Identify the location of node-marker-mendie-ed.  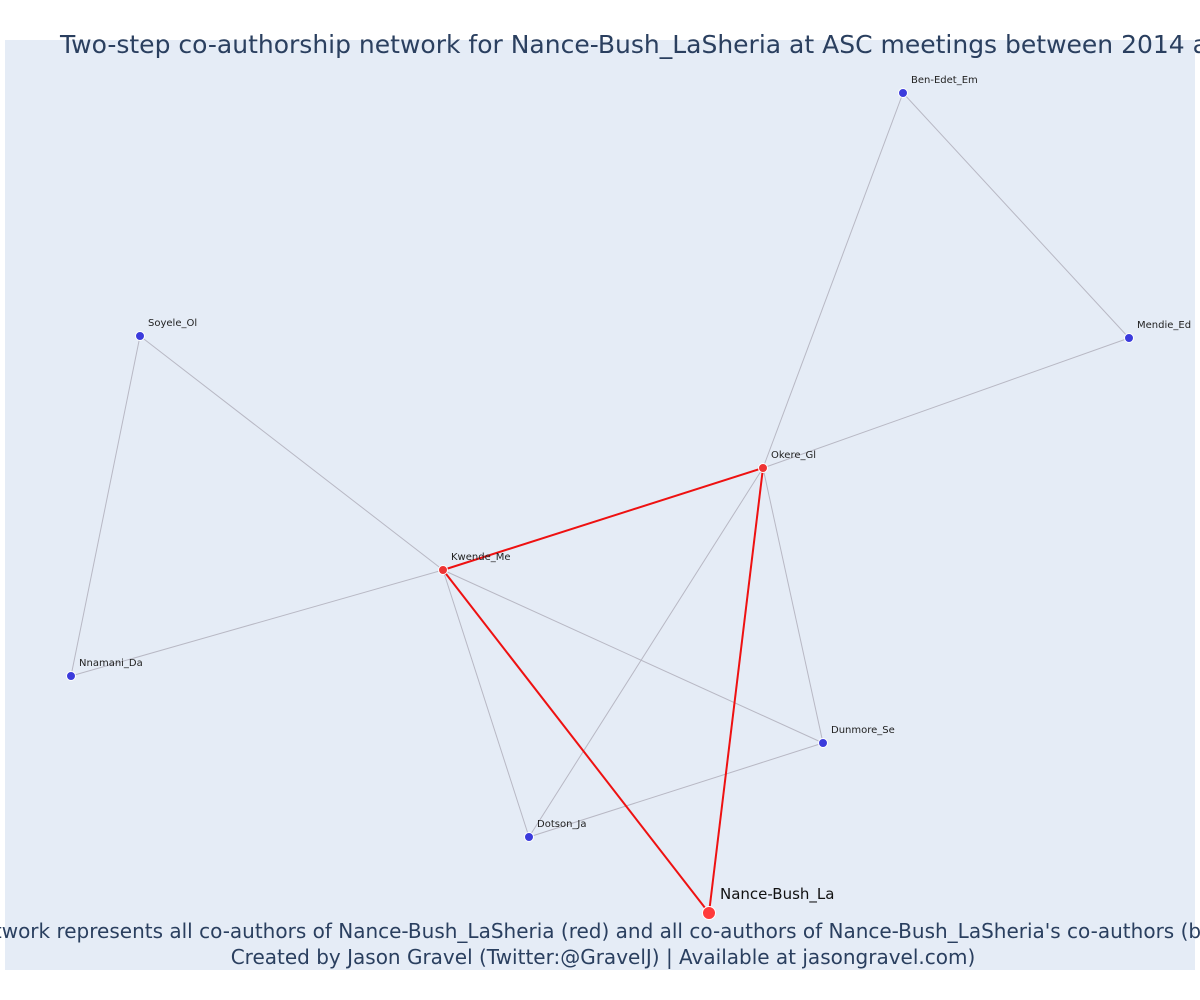
(1129, 338).